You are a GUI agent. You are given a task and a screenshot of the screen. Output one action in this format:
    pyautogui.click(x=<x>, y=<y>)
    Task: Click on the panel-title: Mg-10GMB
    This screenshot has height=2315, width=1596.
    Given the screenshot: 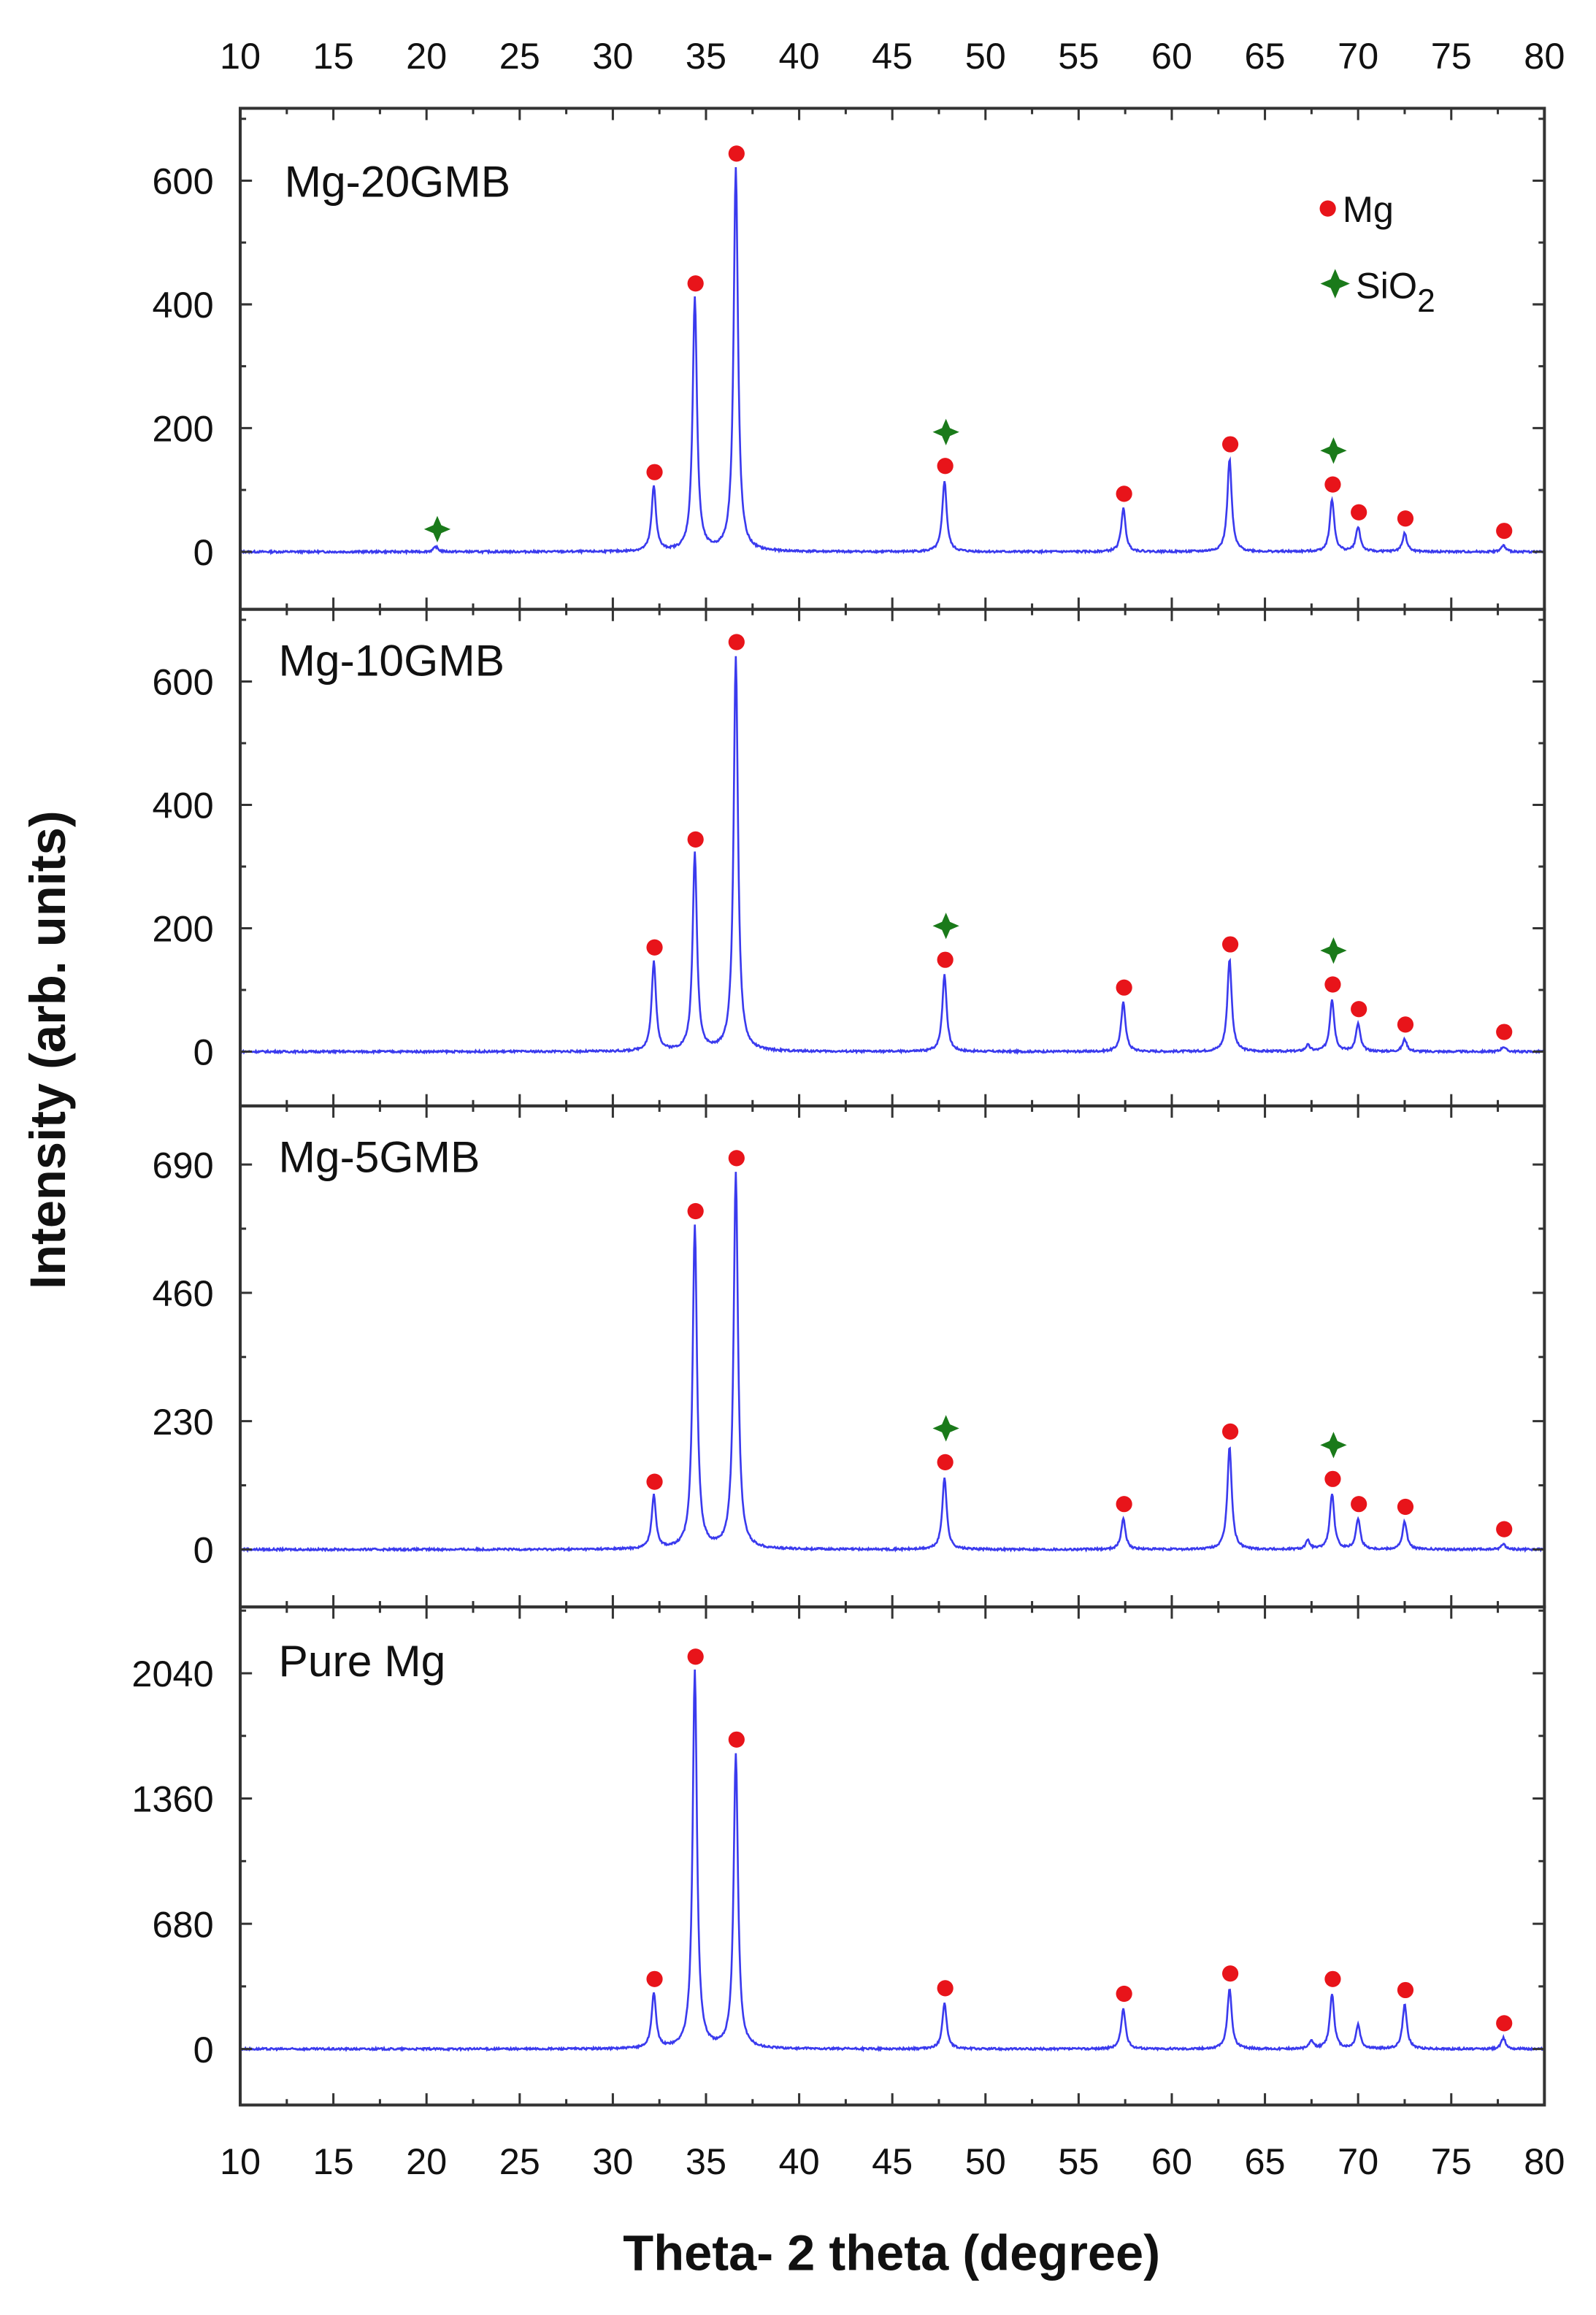 What is the action you would take?
    pyautogui.click(x=391, y=660)
    